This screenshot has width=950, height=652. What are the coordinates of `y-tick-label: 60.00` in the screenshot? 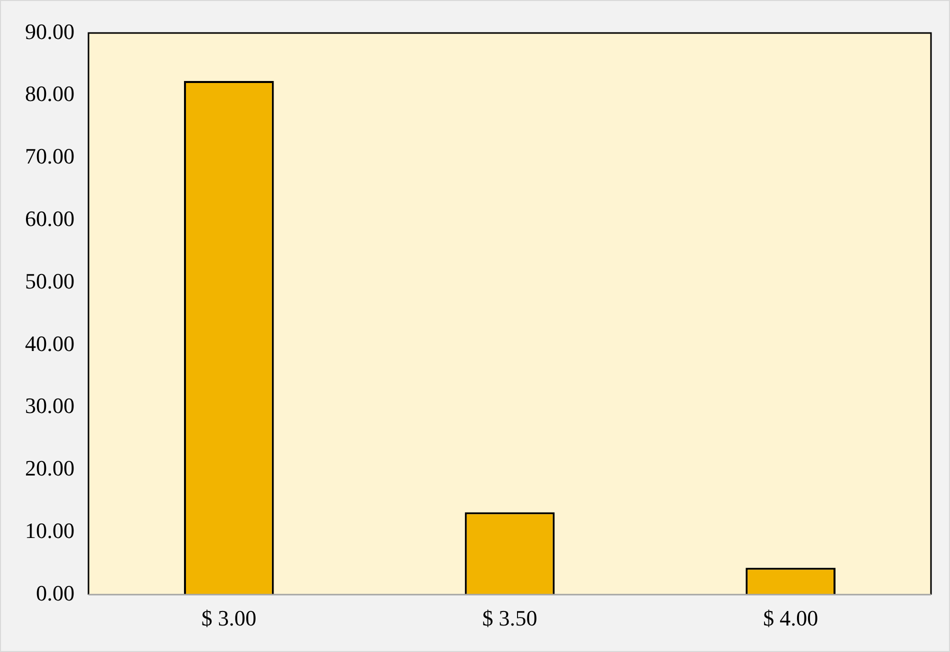 It's located at (49, 218).